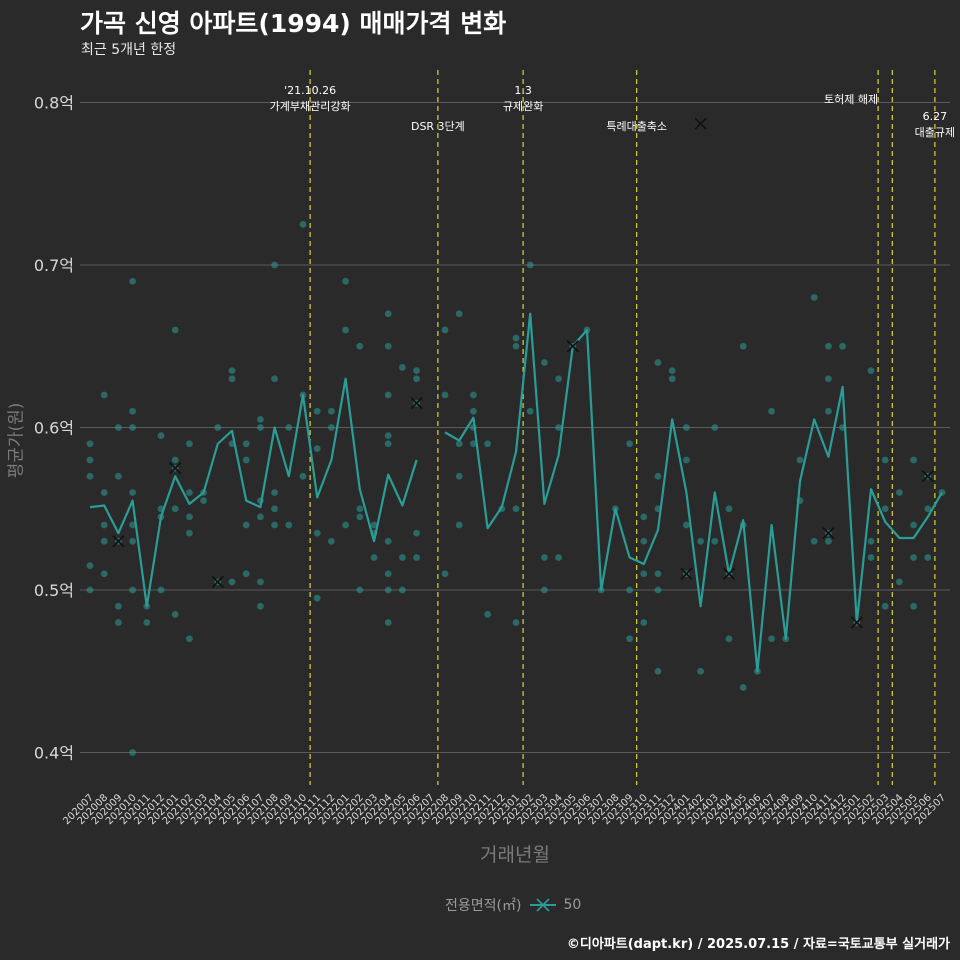  What do you see at coordinates (438, 126) in the screenshot?
I see `event-label: DSR 3단계` at bounding box center [438, 126].